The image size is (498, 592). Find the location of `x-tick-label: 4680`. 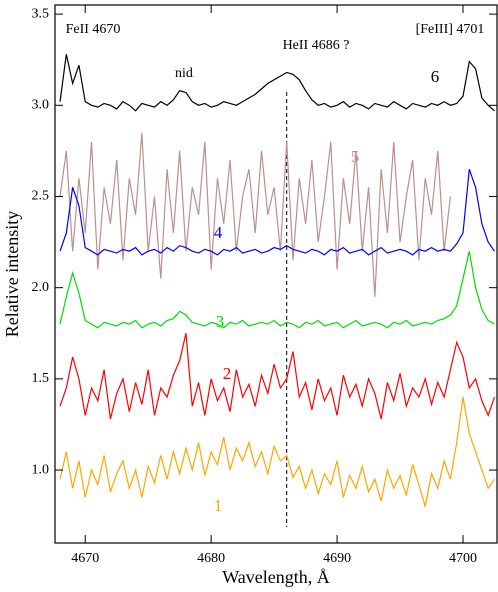

x-tick-label: 4680 is located at coordinates (211, 558).